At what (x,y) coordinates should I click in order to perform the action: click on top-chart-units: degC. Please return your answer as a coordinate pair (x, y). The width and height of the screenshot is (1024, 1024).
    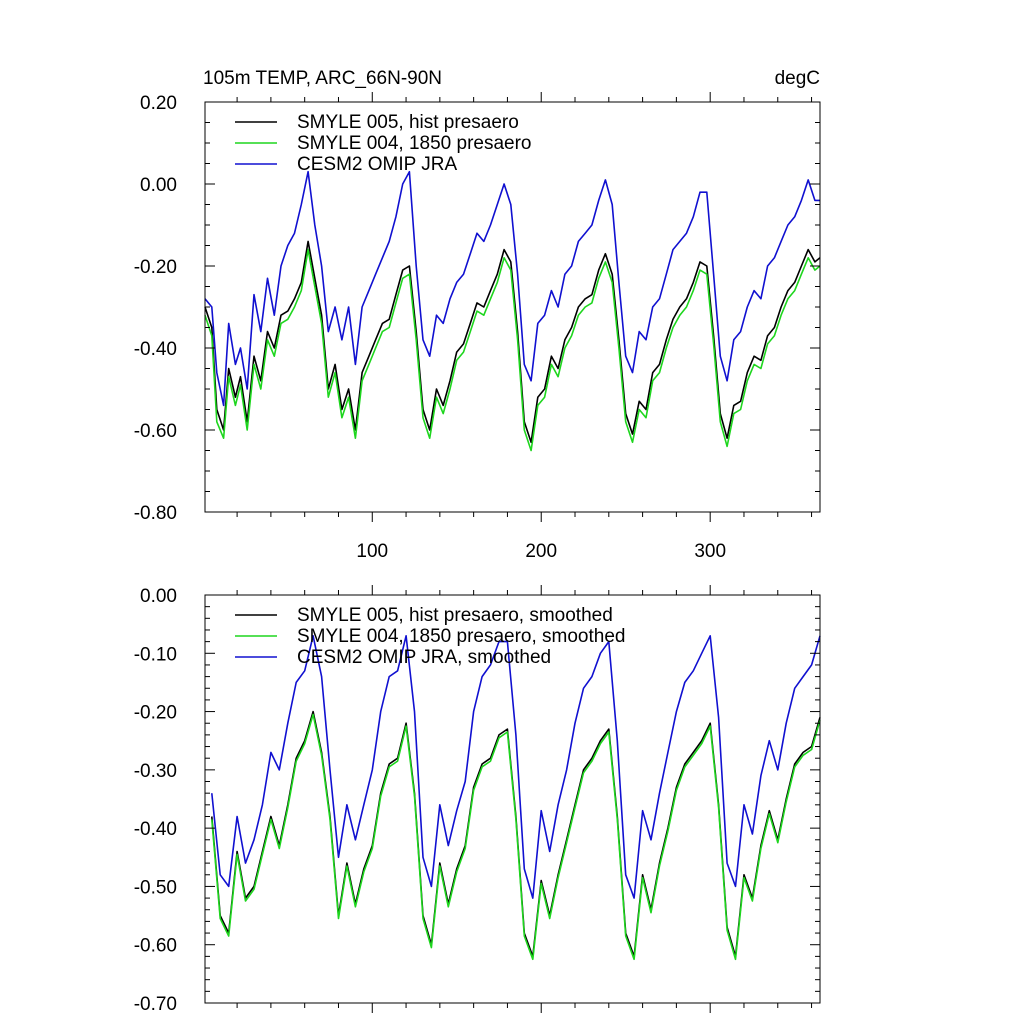
    Looking at the image, I should click on (797, 78).